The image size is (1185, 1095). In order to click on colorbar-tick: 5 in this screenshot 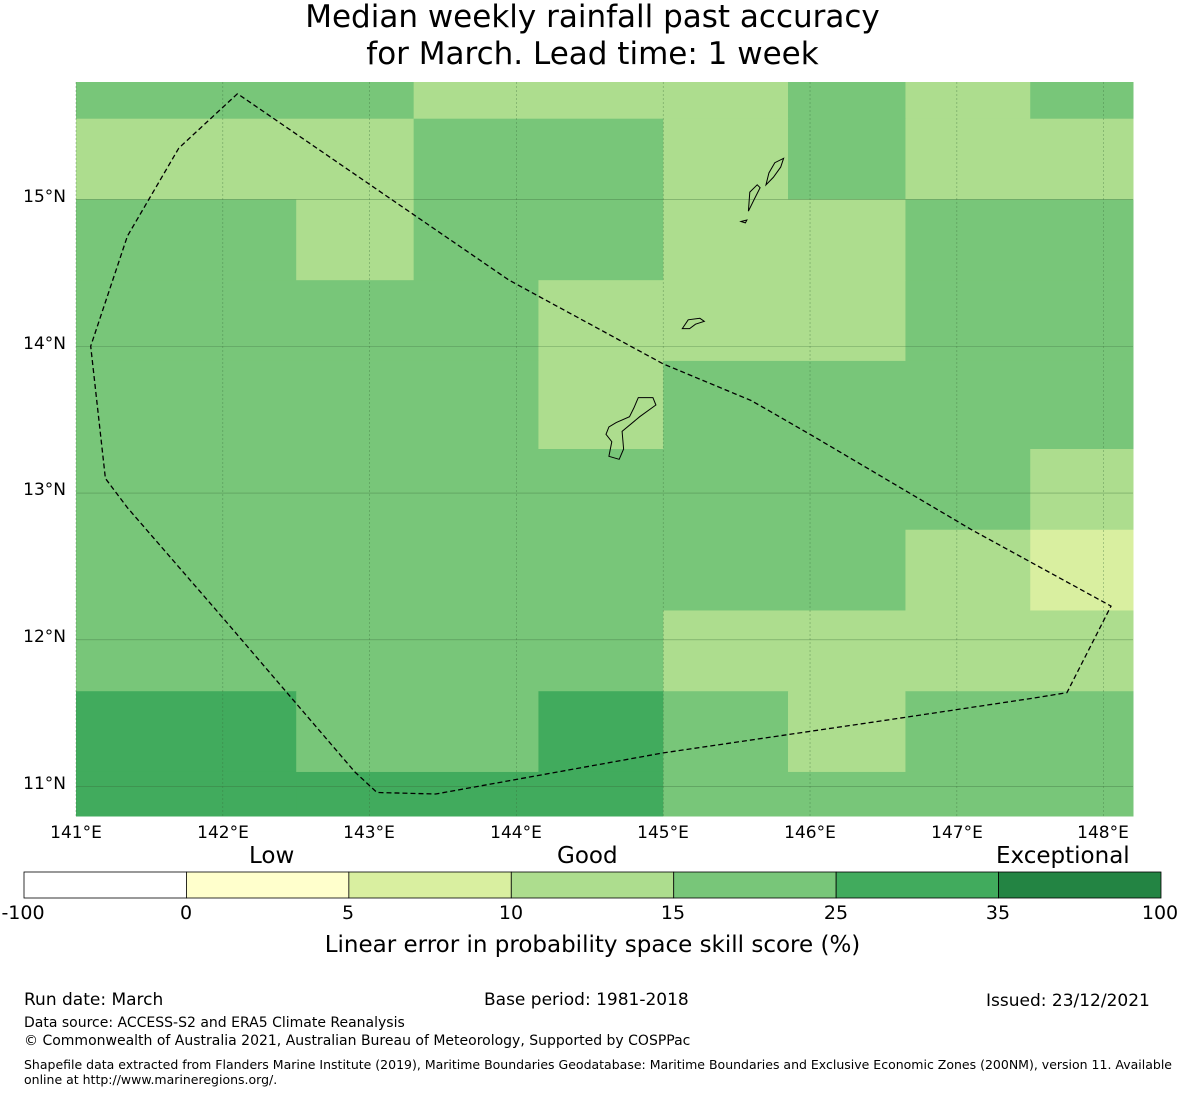, I will do `click(348, 913)`.